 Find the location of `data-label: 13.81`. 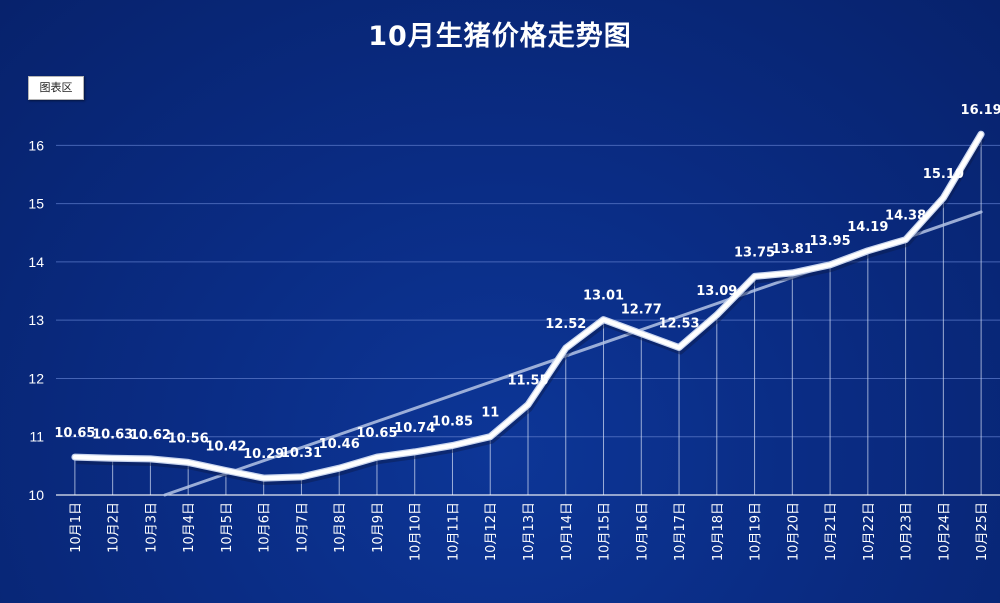

data-label: 13.81 is located at coordinates (792, 249).